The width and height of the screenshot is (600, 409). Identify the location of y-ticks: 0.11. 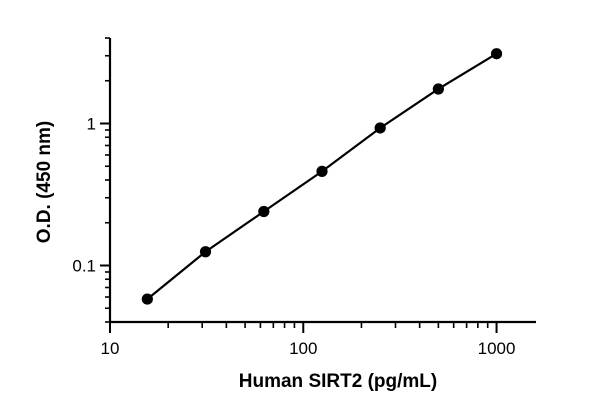
(91, 180).